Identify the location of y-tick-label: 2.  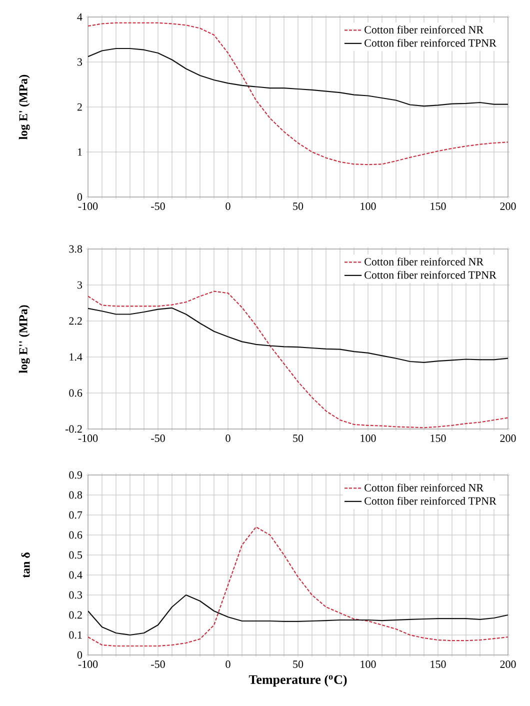
(79, 107).